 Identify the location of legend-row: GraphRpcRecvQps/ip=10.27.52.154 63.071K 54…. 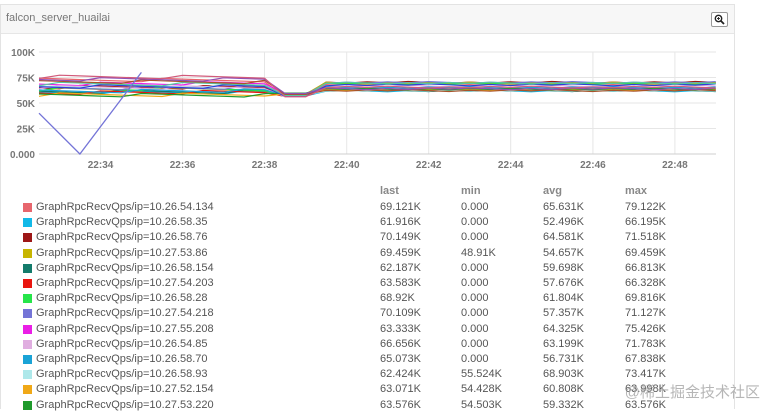
(372, 389).